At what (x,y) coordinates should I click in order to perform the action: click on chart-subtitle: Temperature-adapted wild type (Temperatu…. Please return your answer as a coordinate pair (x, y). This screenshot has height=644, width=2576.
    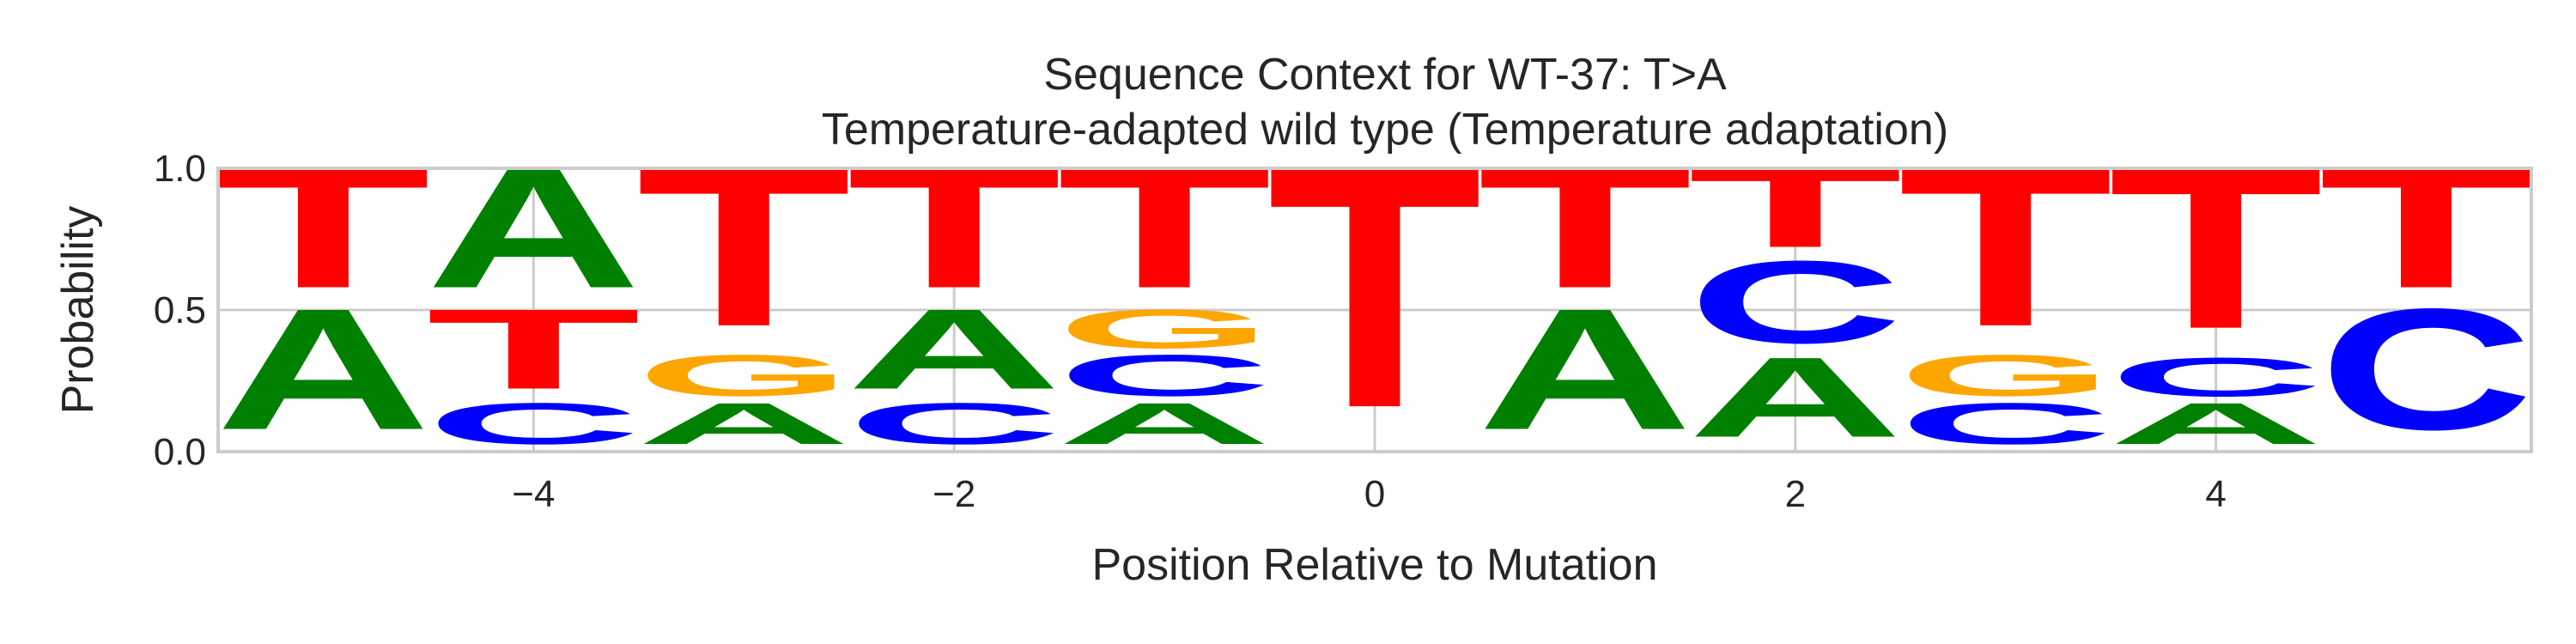
    Looking at the image, I should click on (1385, 130).